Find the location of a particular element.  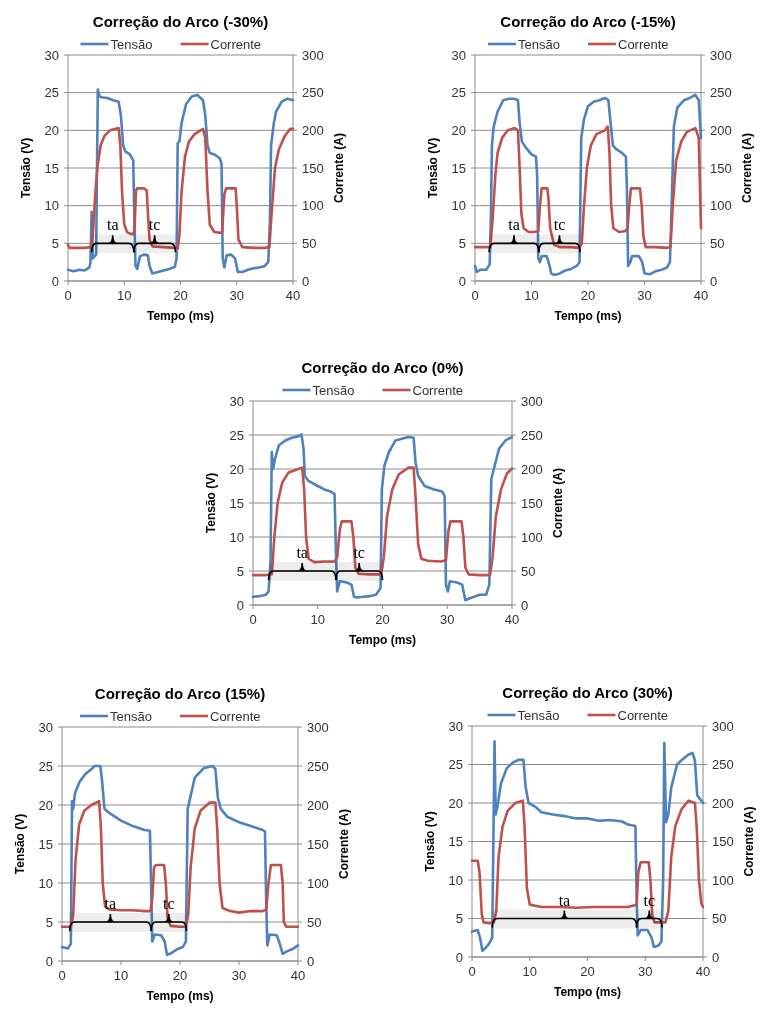

chart-title: Correção do Arco (-30%) is located at coordinates (180, 21).